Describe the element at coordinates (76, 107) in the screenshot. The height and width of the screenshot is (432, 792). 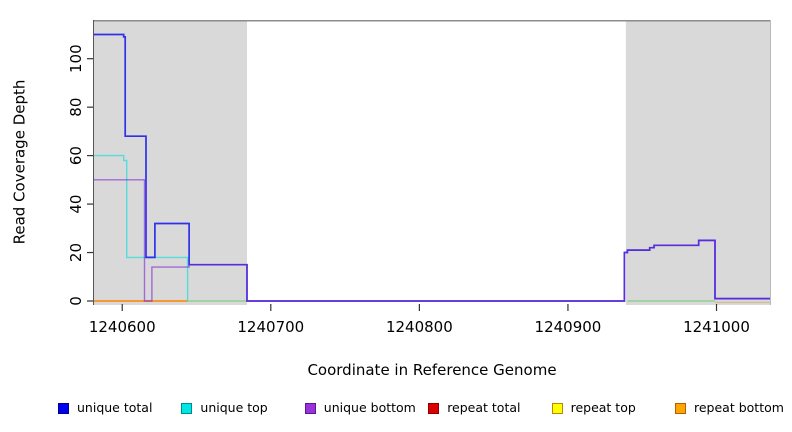
I see `y-tick-label: 80` at that location.